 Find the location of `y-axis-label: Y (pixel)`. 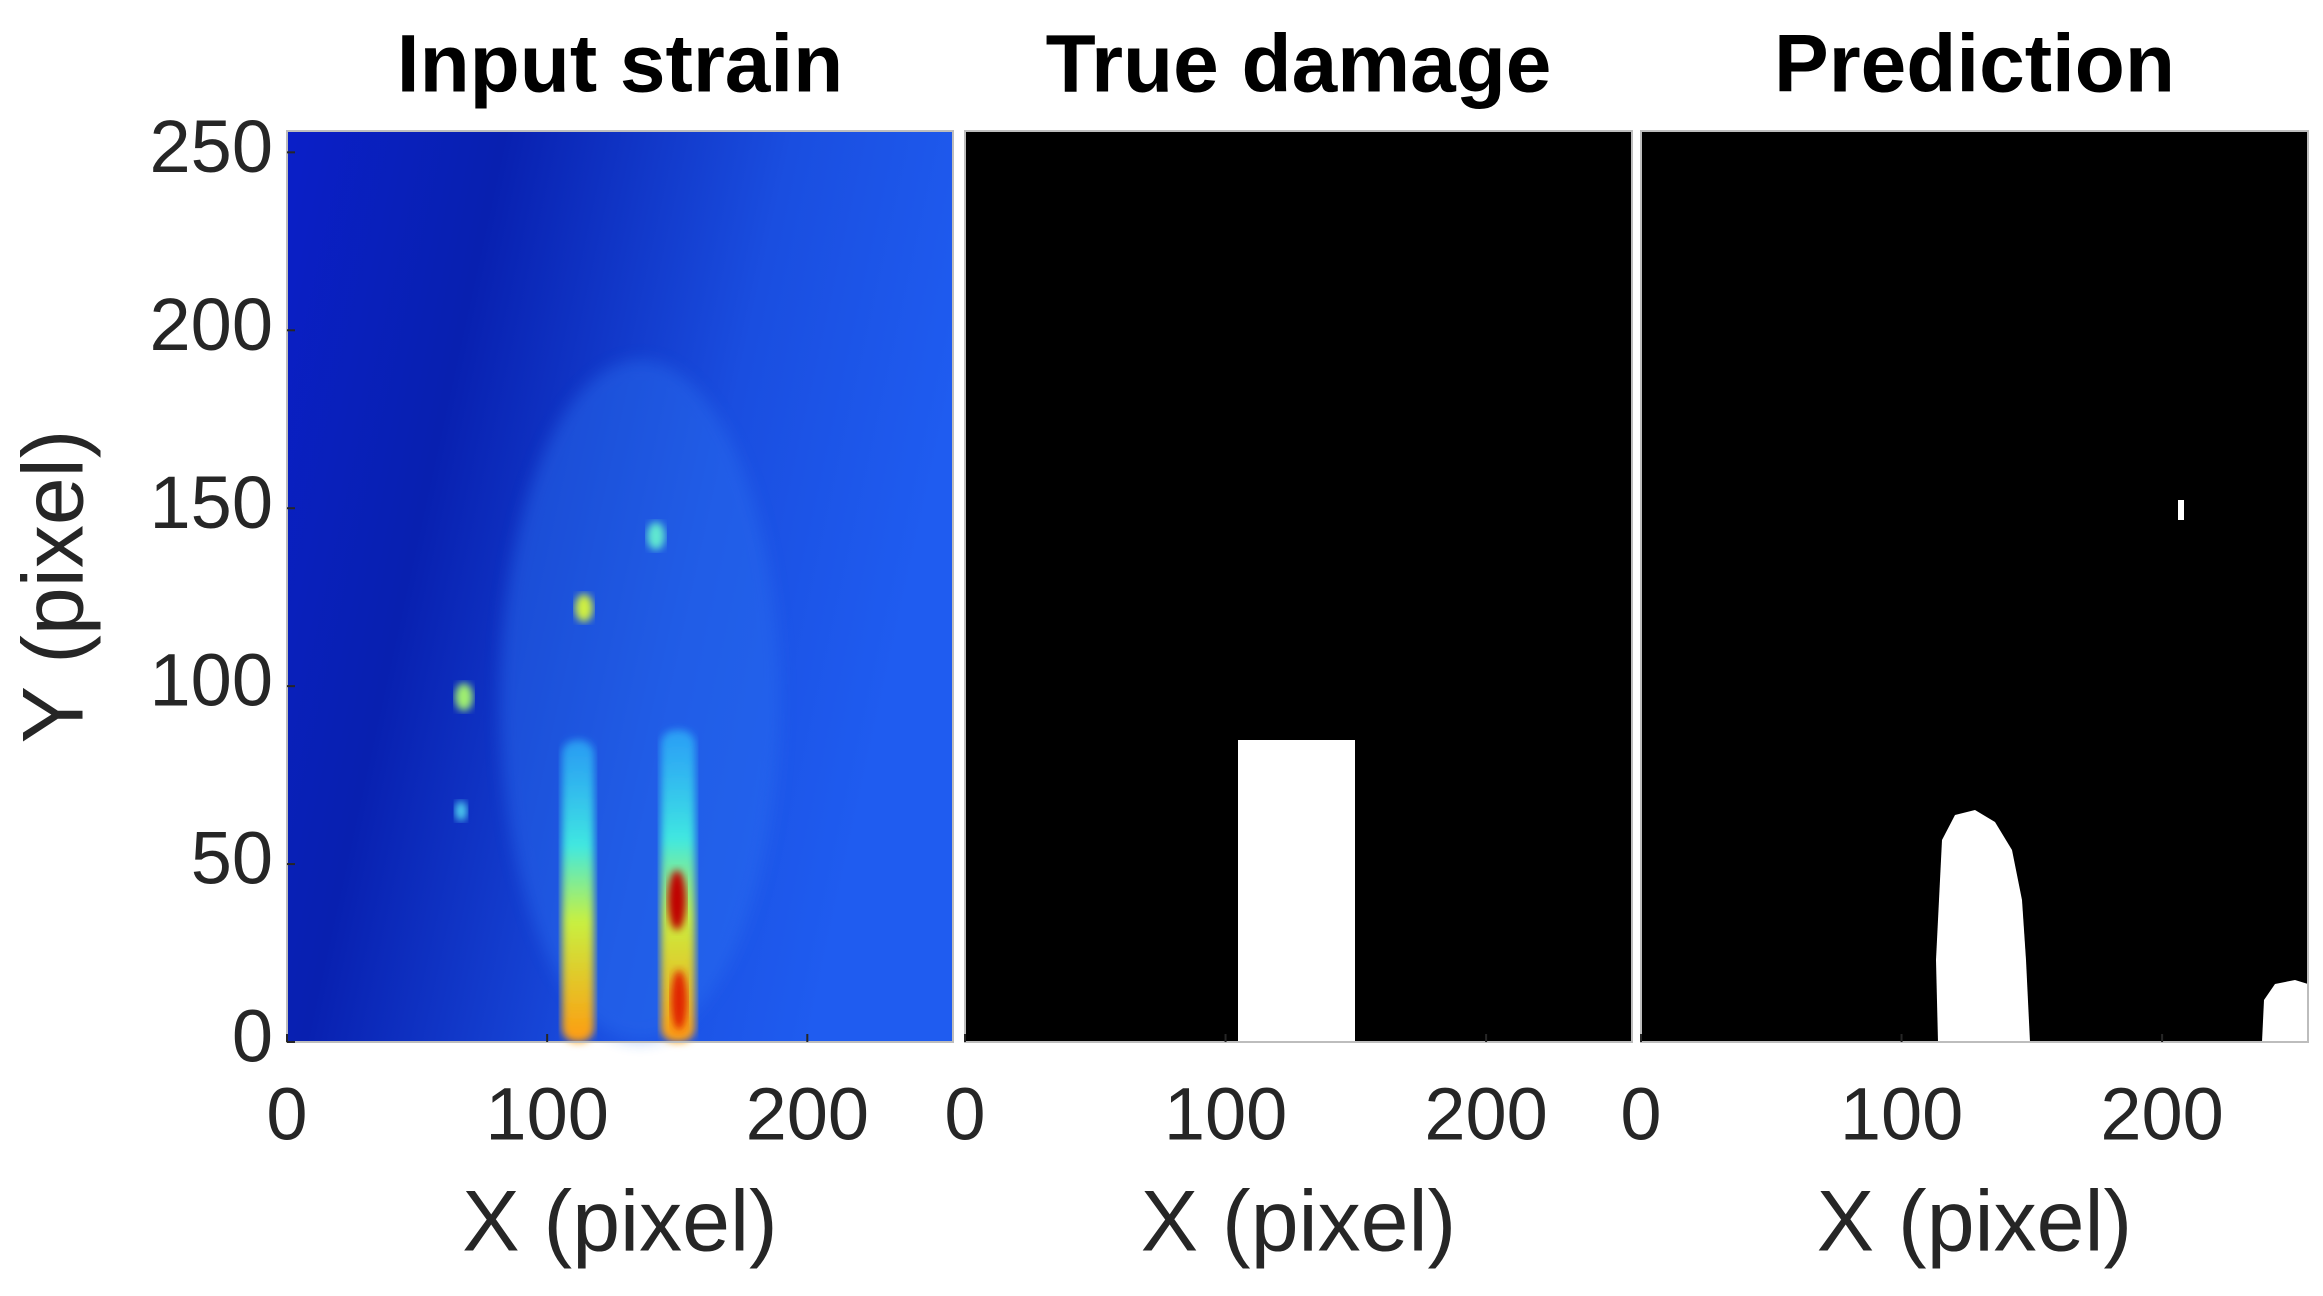

y-axis-label: Y (pixel) is located at coordinates (54, 587).